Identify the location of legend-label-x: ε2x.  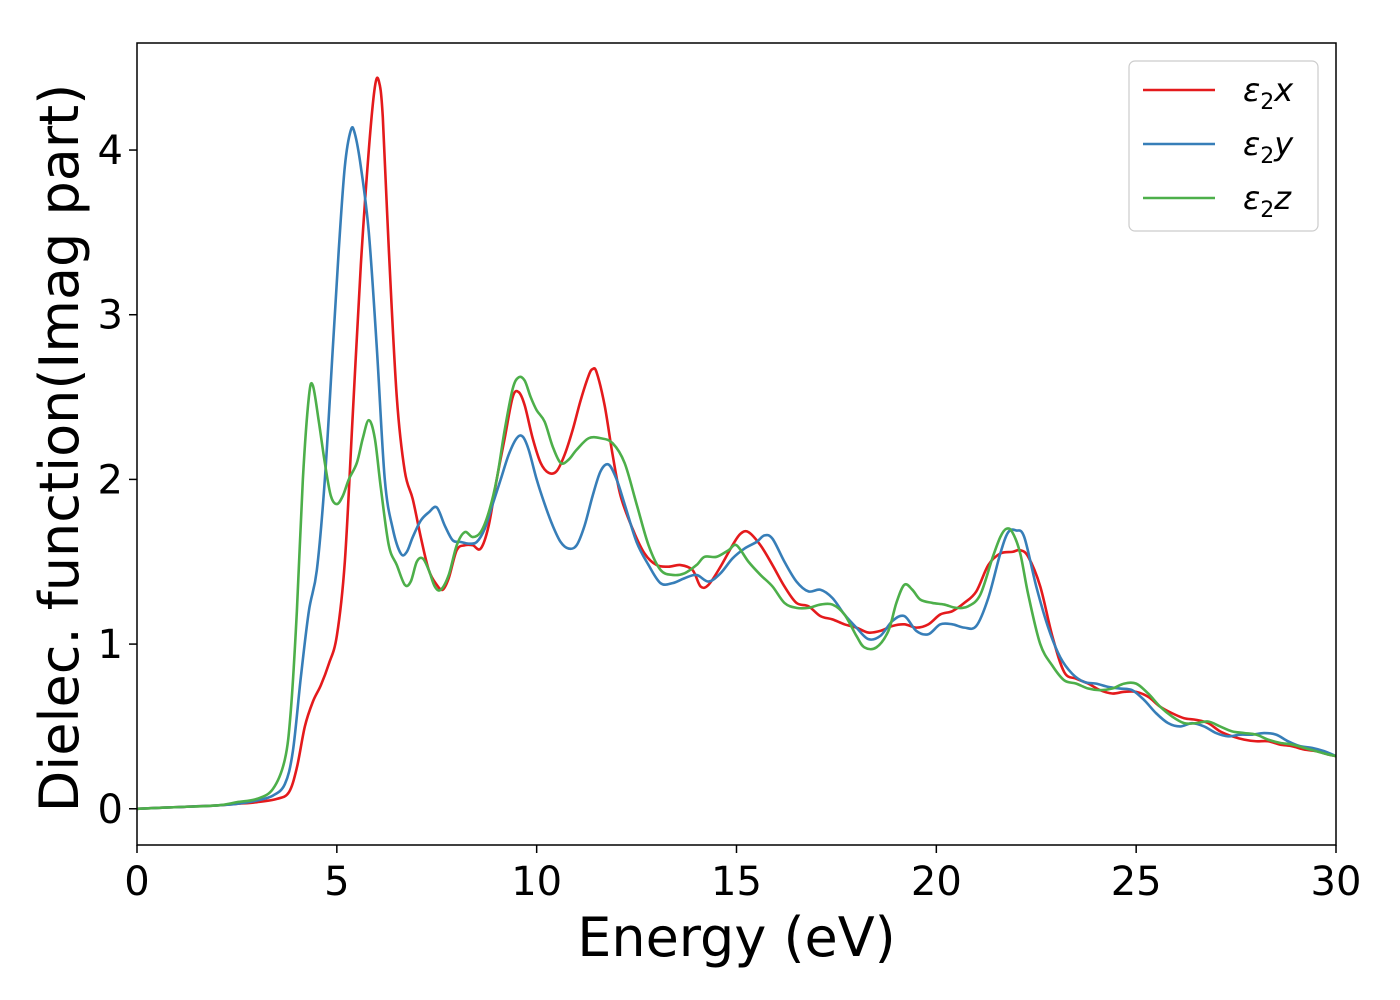
(1268, 93).